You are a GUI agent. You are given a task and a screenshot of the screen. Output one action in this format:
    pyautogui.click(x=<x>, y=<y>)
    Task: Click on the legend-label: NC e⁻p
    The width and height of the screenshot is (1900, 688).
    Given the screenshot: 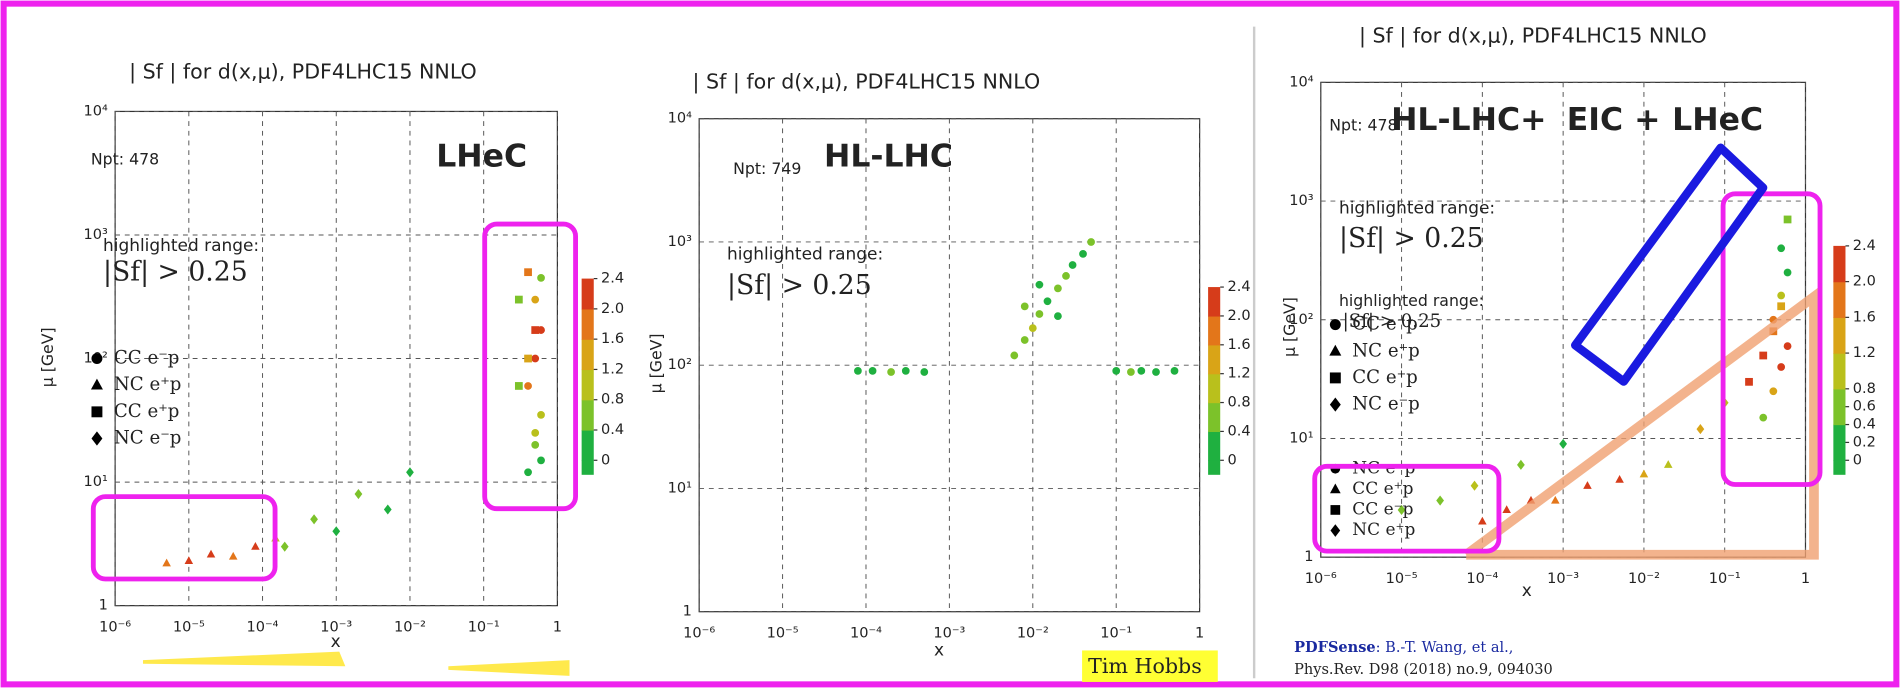 What is the action you would take?
    pyautogui.click(x=1386, y=404)
    